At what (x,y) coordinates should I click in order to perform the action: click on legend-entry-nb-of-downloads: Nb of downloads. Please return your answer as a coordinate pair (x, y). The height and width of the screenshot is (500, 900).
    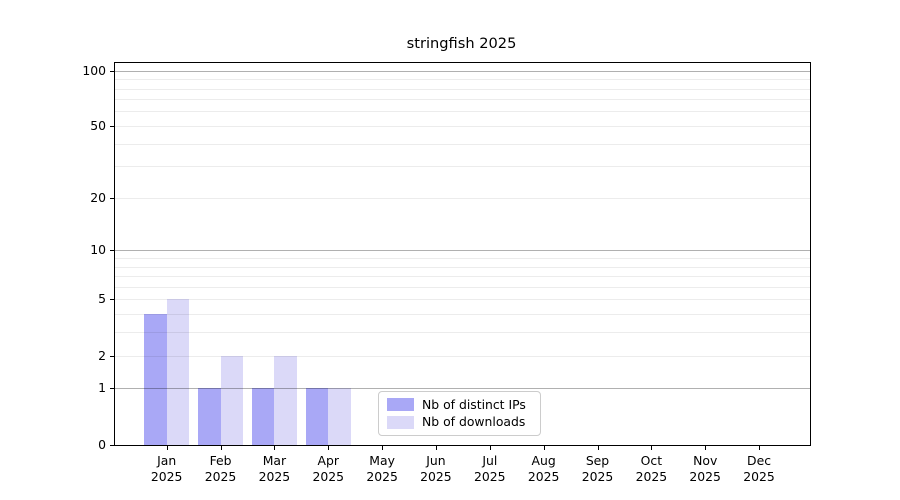
    Looking at the image, I should click on (459, 422).